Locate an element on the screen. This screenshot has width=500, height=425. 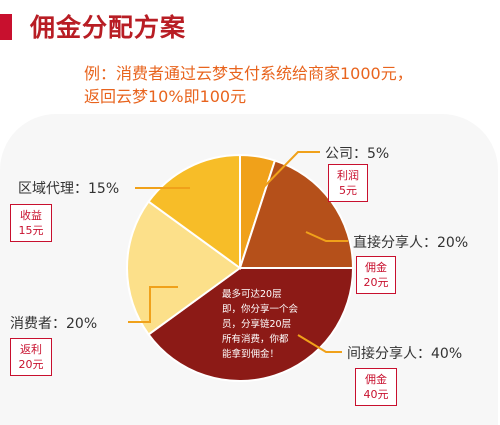
annotation-line-2: 即，你分享一个会 is located at coordinates (260, 309).